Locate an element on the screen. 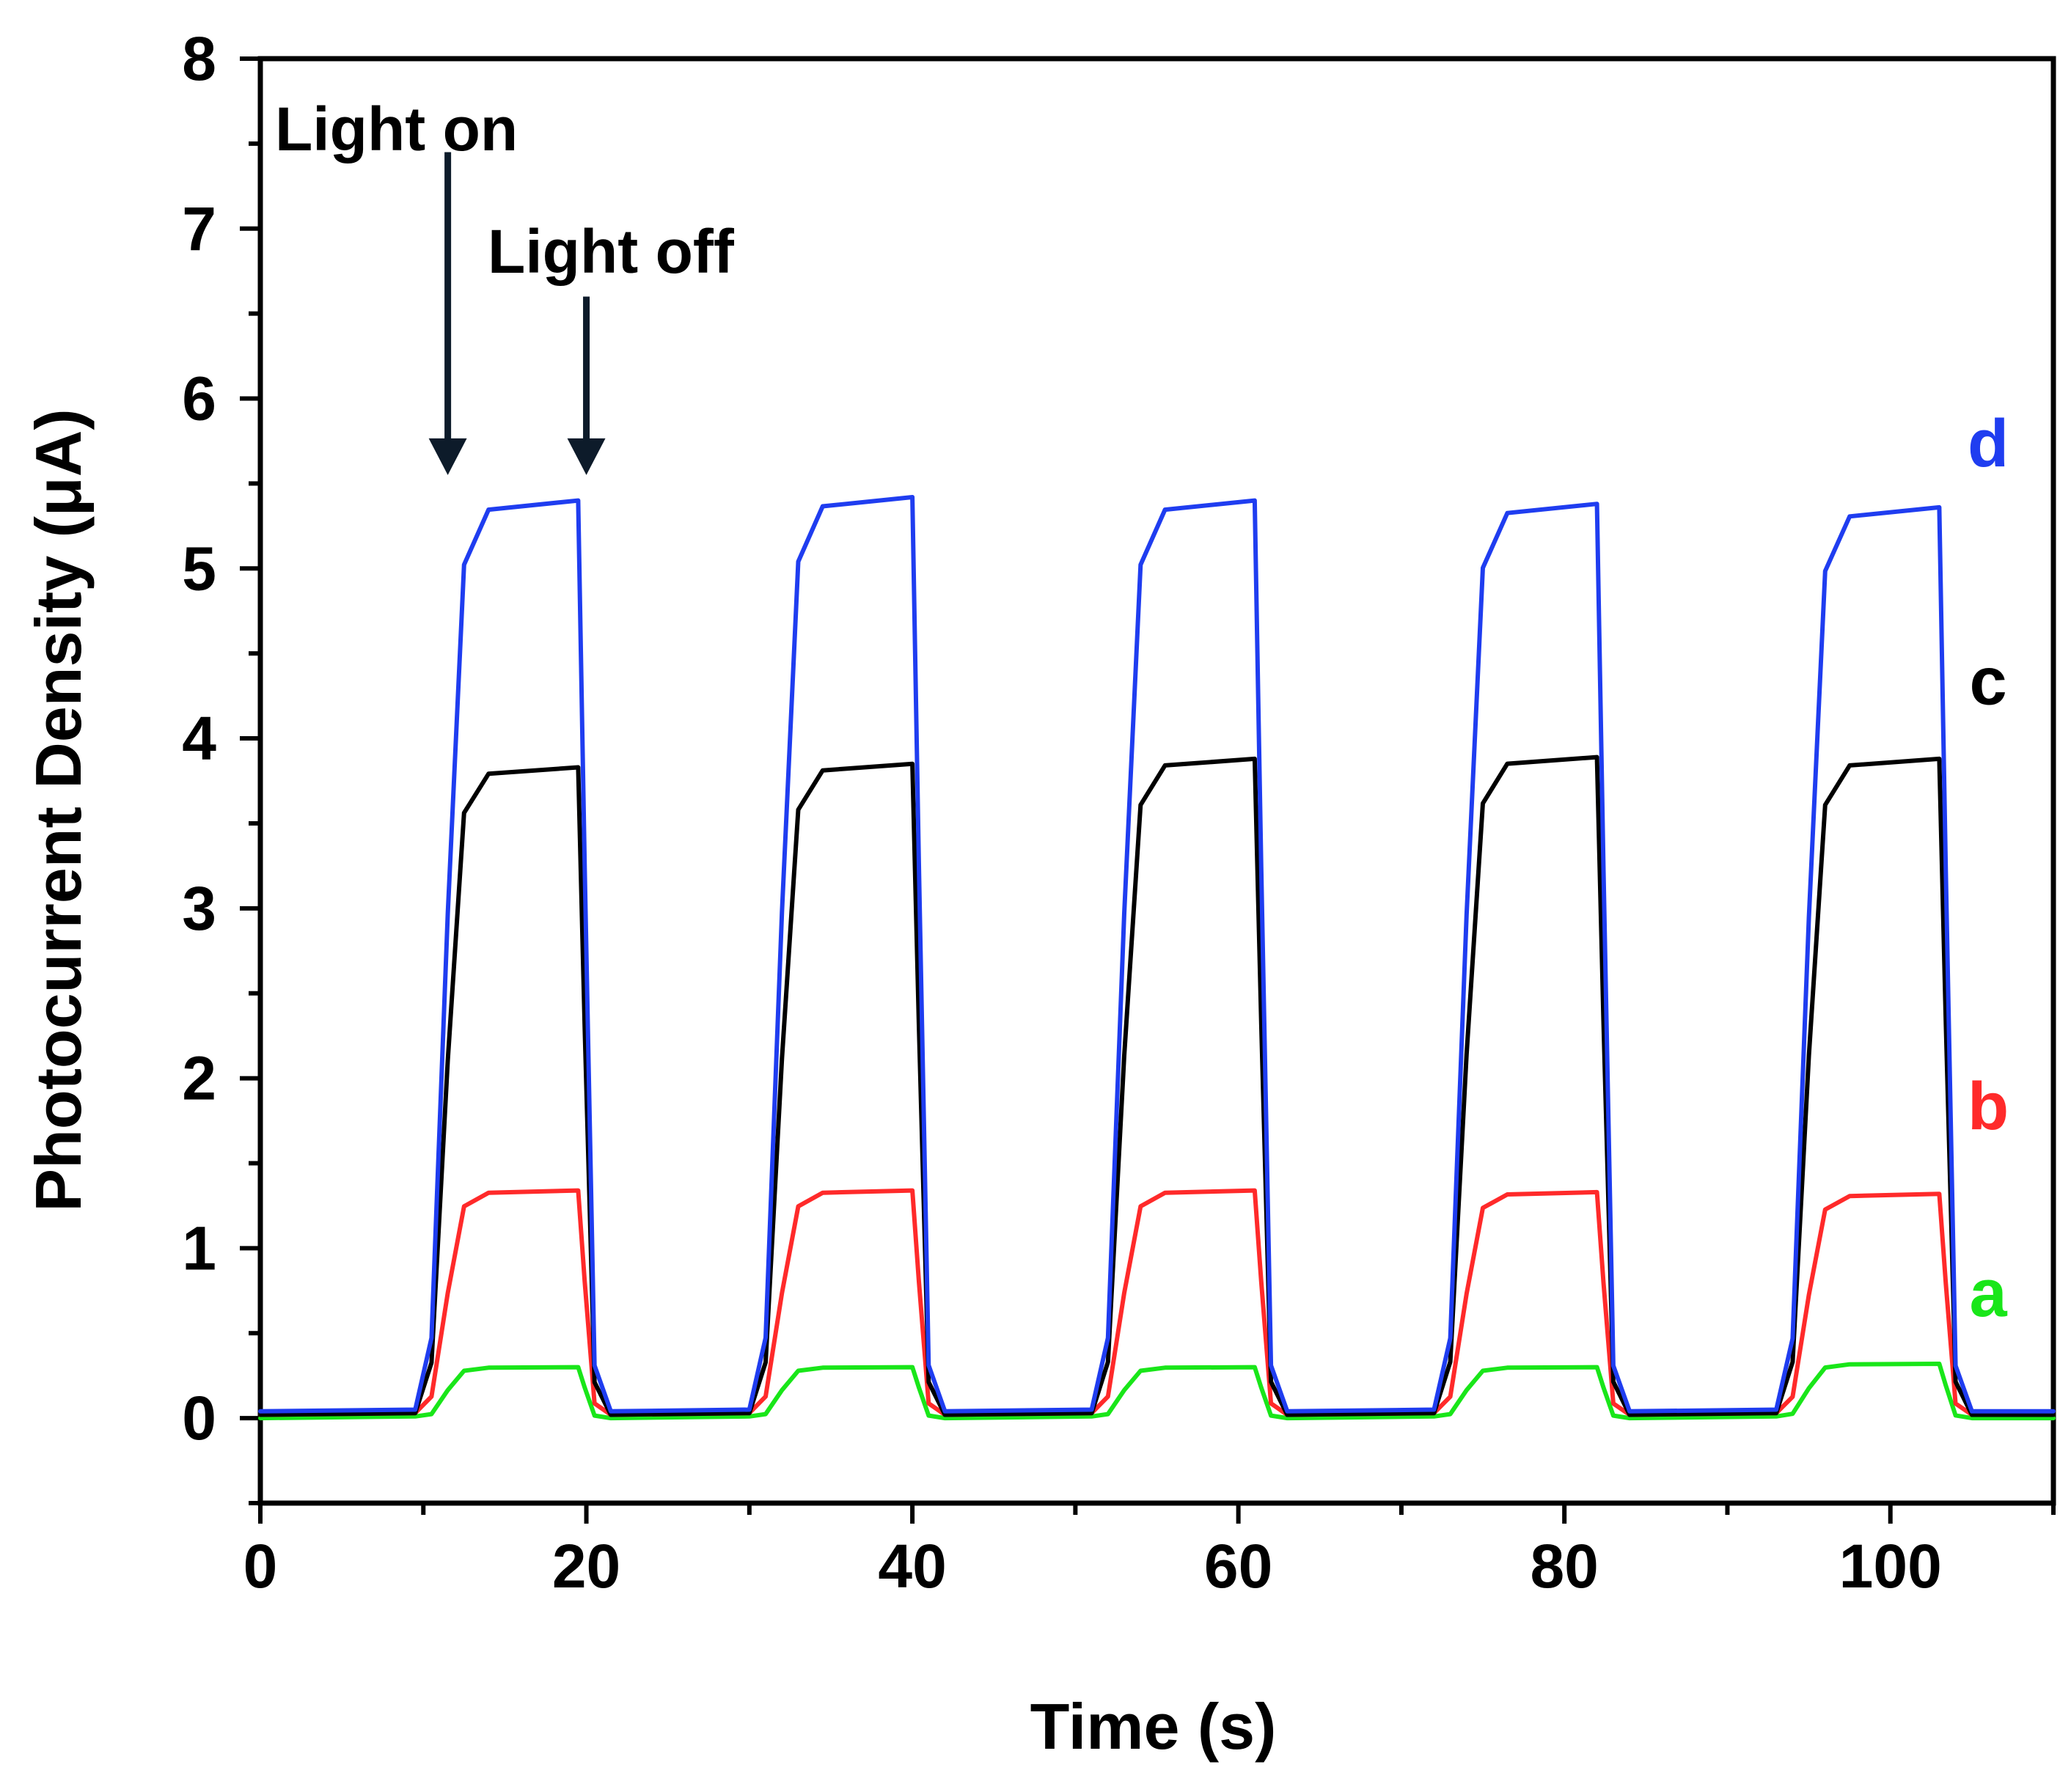 The width and height of the screenshot is (2071, 1792). y-tick-label: 6 is located at coordinates (199, 398).